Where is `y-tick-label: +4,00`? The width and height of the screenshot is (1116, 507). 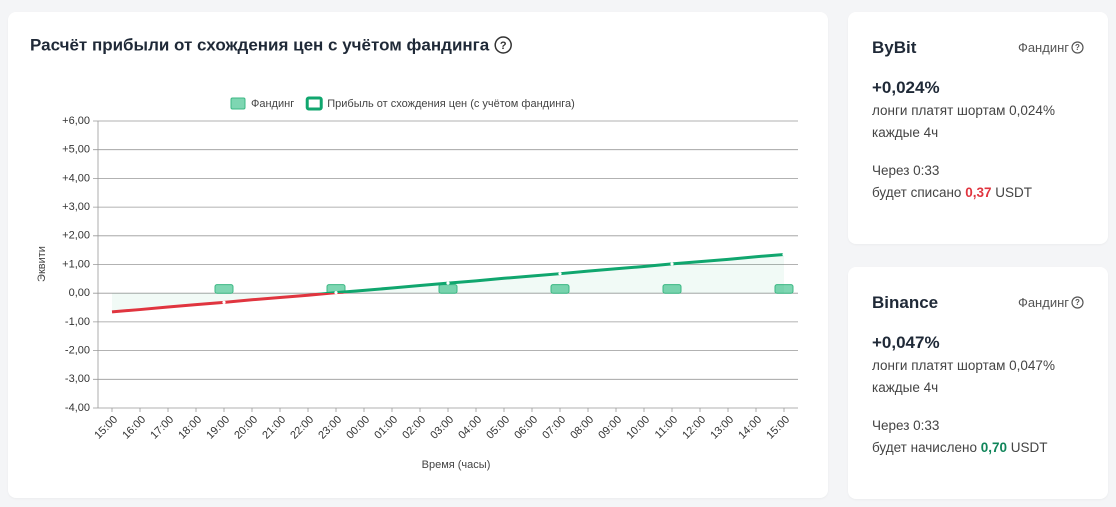
y-tick-label: +4,00 is located at coordinates (76, 178).